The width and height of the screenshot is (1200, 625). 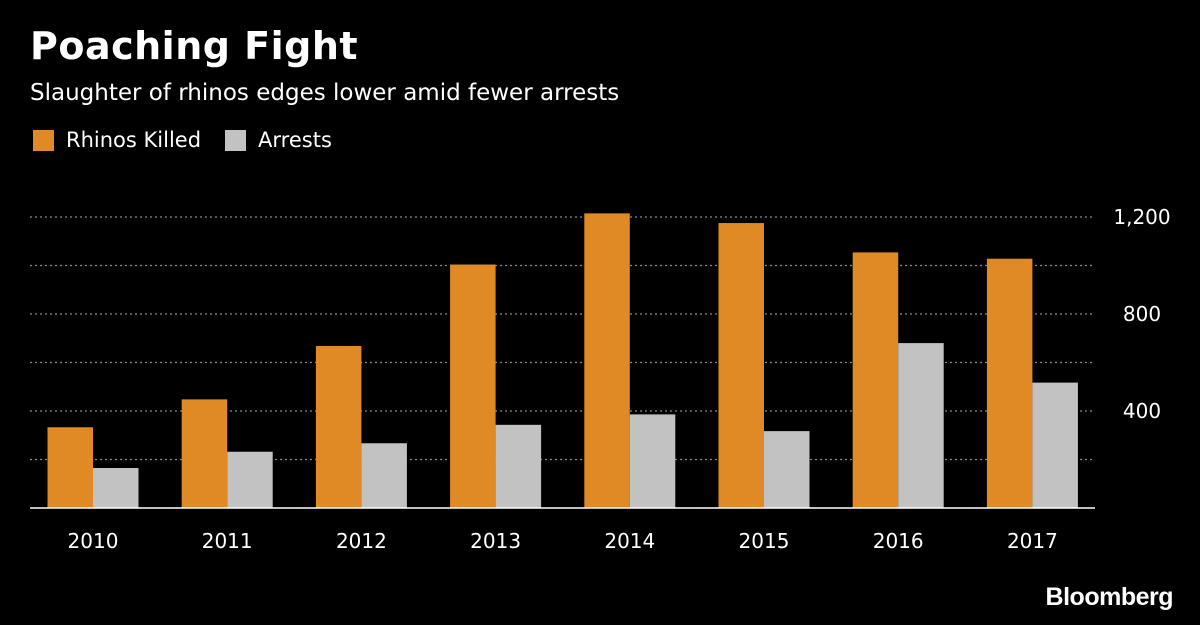 What do you see at coordinates (1009, 383) in the screenshot?
I see `bar-rhinos-killed-2017` at bounding box center [1009, 383].